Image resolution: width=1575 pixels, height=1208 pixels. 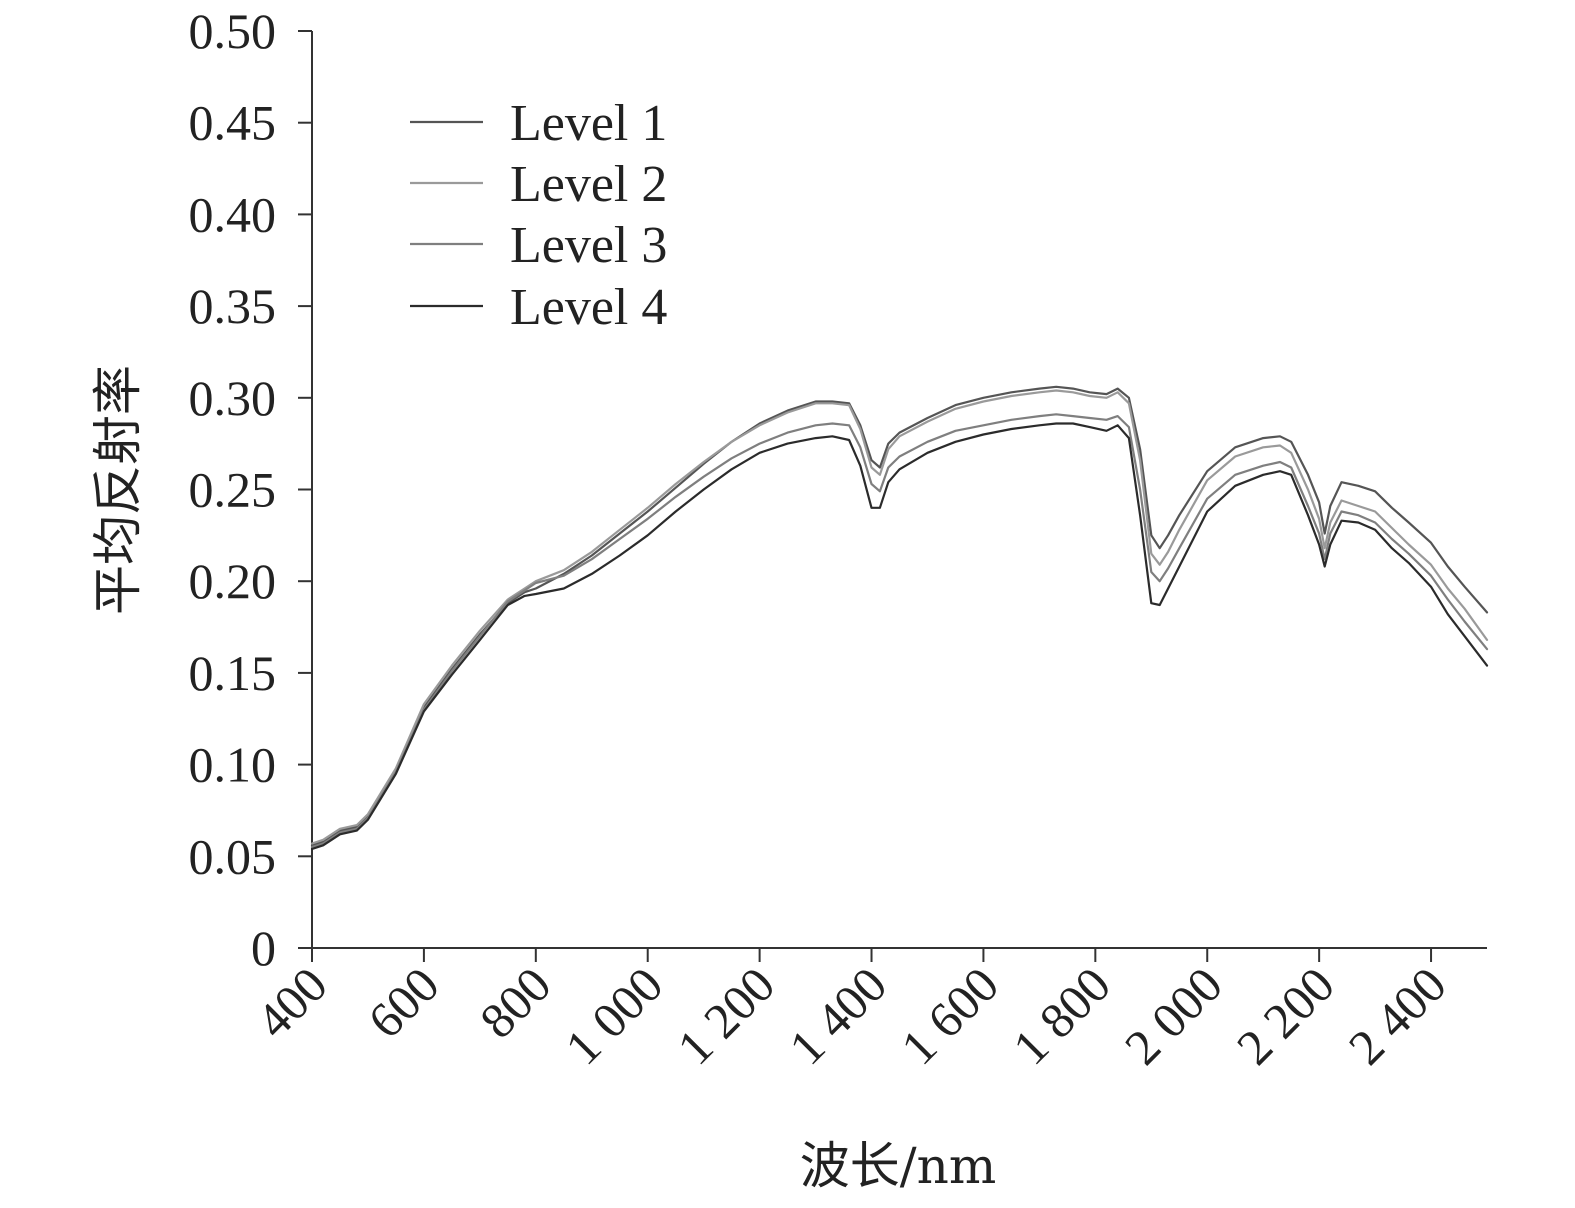 I want to click on x-axis-title: 波长/nm, so click(x=898, y=1166).